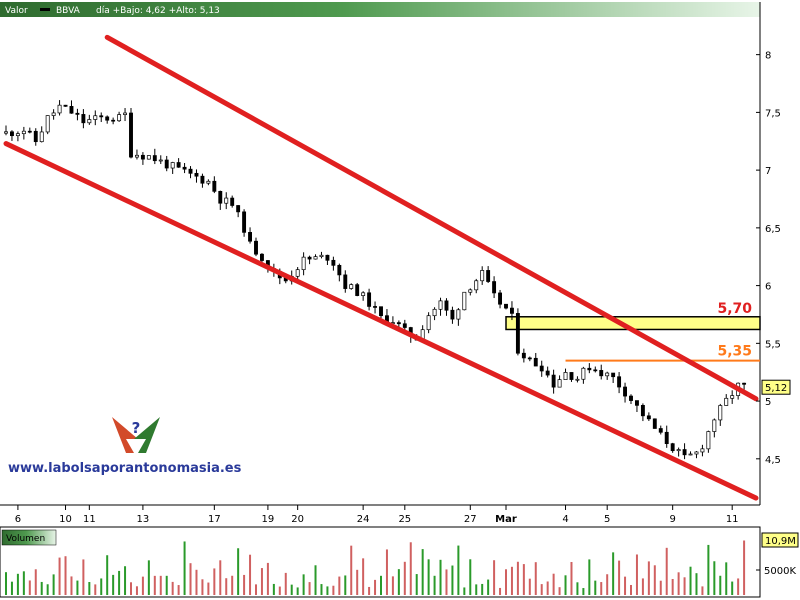 The width and height of the screenshot is (800, 600). Describe the element at coordinates (297, 519) in the screenshot. I see `x-tick-label: 20` at that location.